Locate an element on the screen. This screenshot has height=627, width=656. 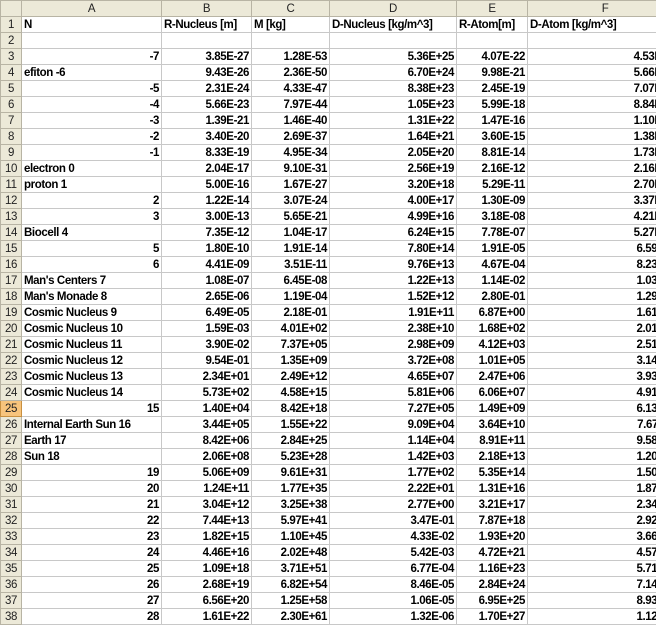
cell-c23: 2.49E+12 is located at coordinates (290, 376).